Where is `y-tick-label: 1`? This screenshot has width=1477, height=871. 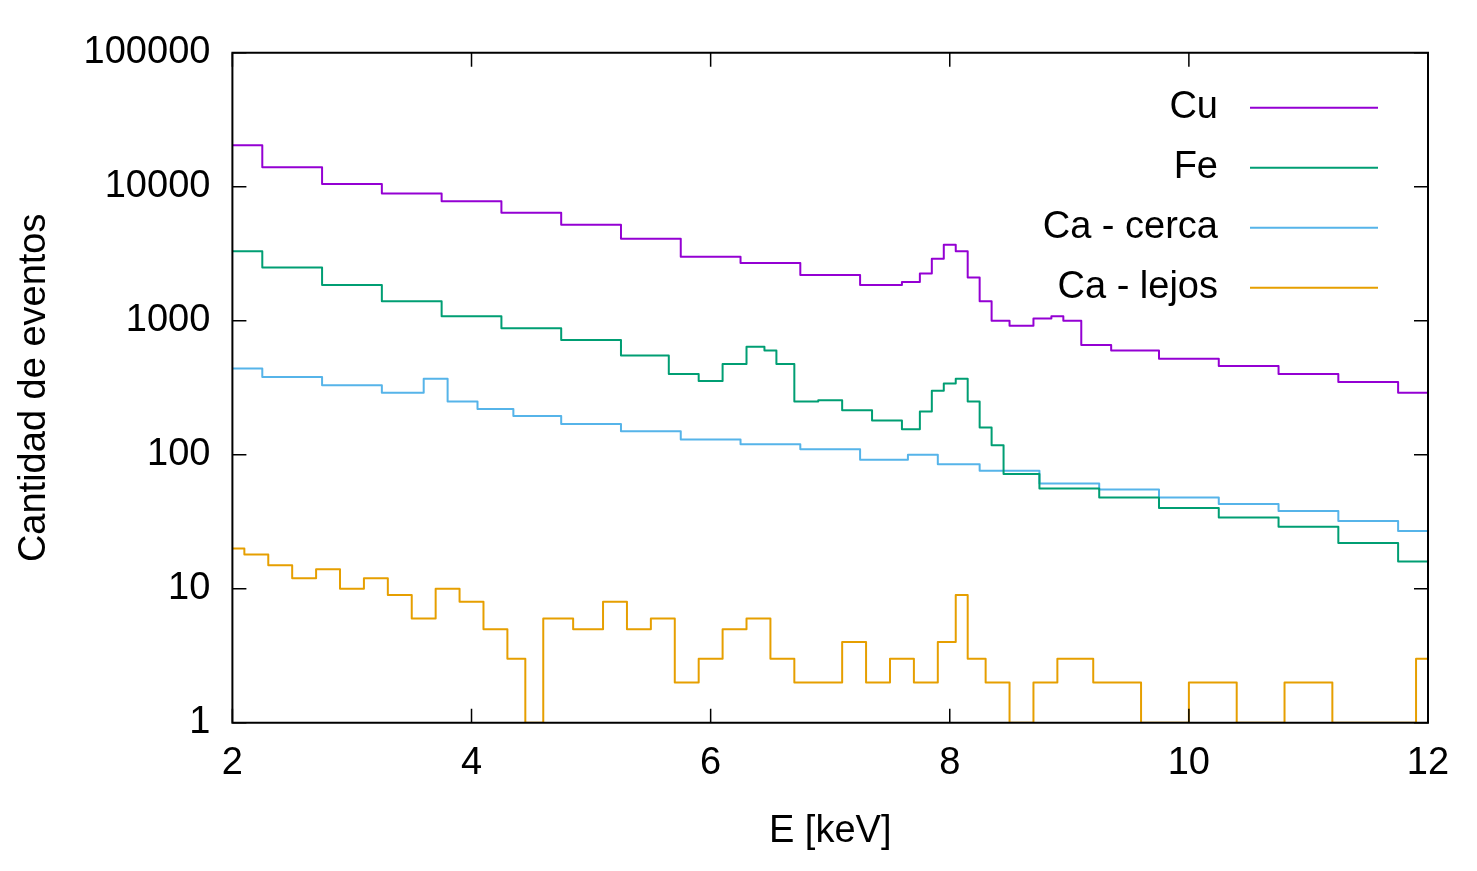 y-tick-label: 1 is located at coordinates (200, 720).